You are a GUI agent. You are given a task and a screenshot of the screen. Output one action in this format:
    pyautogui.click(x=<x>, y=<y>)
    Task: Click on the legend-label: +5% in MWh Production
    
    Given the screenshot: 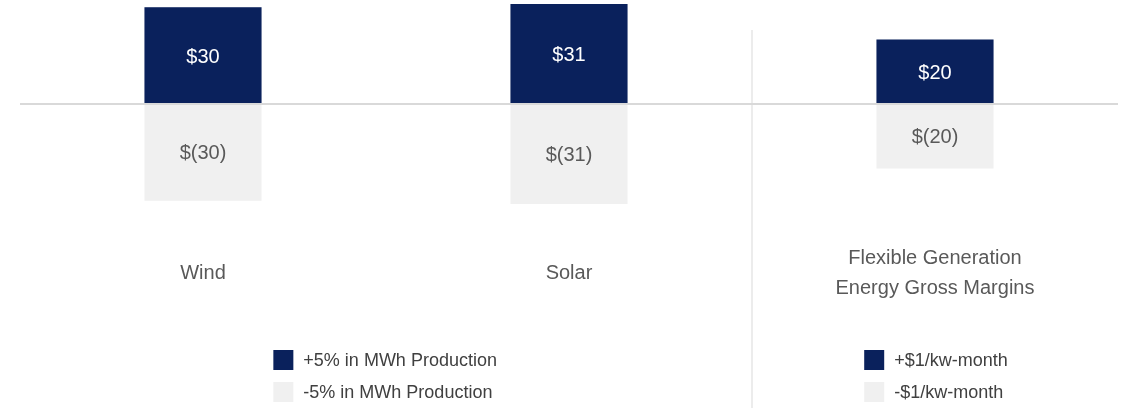 What is the action you would take?
    pyautogui.click(x=400, y=360)
    